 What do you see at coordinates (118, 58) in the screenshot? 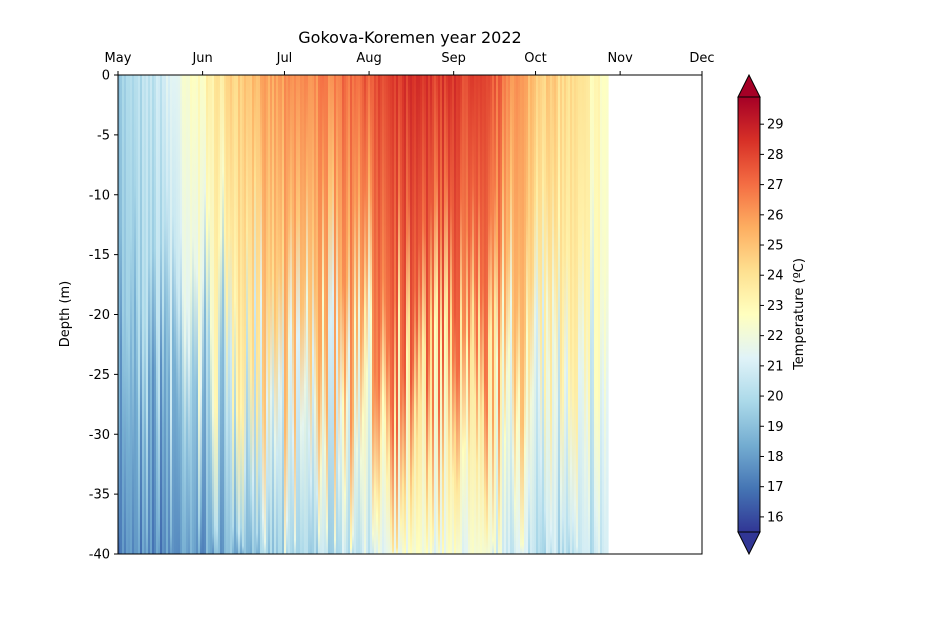
I see `x-tick-label: May` at bounding box center [118, 58].